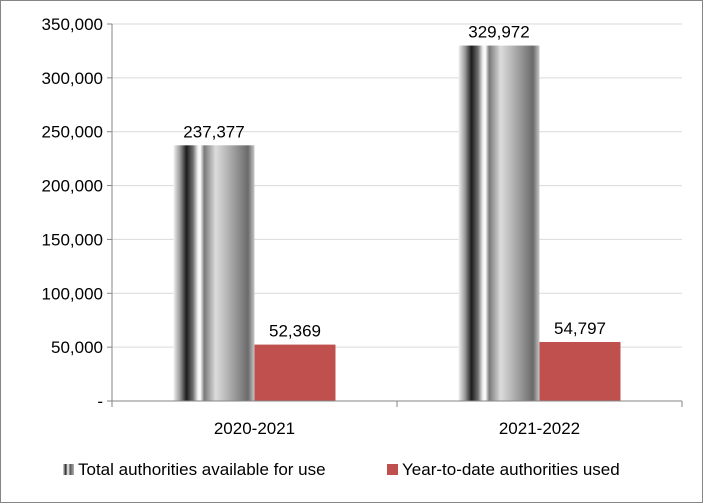 The width and height of the screenshot is (703, 504). I want to click on bar-ytd-used-2020-2021, so click(295, 372).